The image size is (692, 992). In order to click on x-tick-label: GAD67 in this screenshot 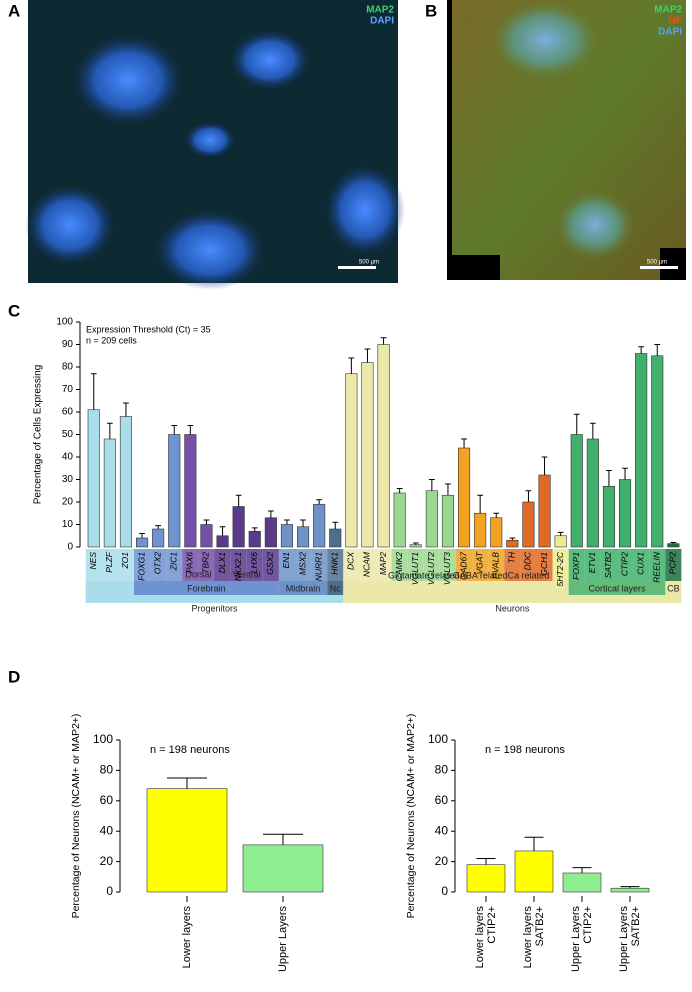, I will do `click(463, 566)`.